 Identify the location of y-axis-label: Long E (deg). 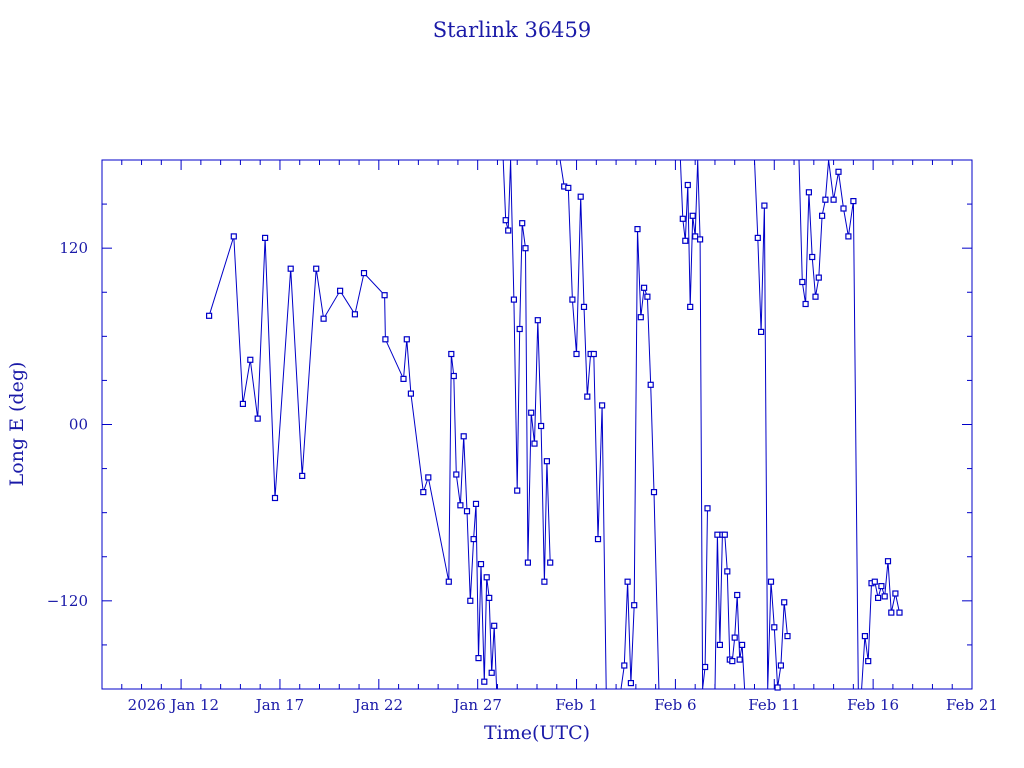
(17, 424).